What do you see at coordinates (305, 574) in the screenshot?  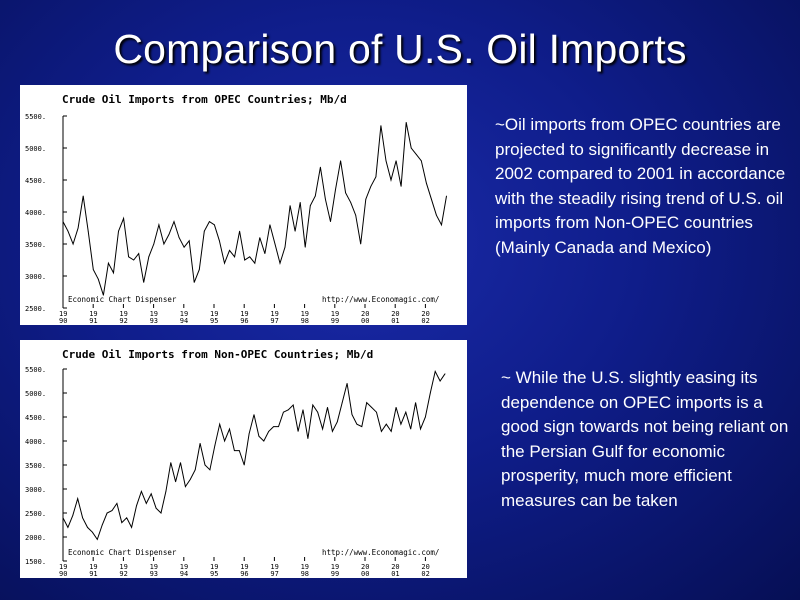 I see `x-tick-label: 98` at bounding box center [305, 574].